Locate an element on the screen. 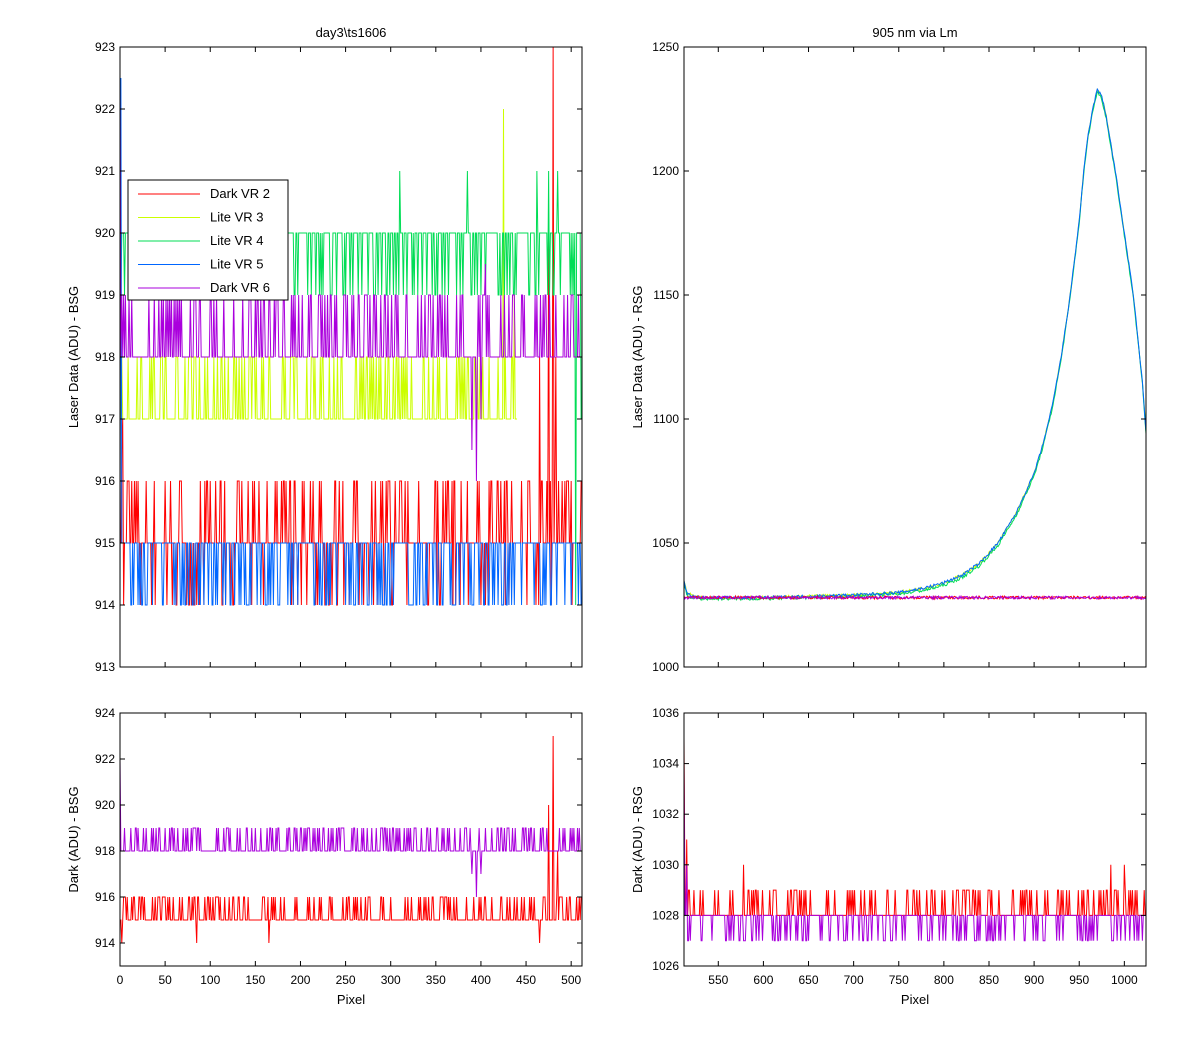 Image resolution: width=1200 pixels, height=1055 pixels. legend-label: Dark VR 6 is located at coordinates (240, 287).